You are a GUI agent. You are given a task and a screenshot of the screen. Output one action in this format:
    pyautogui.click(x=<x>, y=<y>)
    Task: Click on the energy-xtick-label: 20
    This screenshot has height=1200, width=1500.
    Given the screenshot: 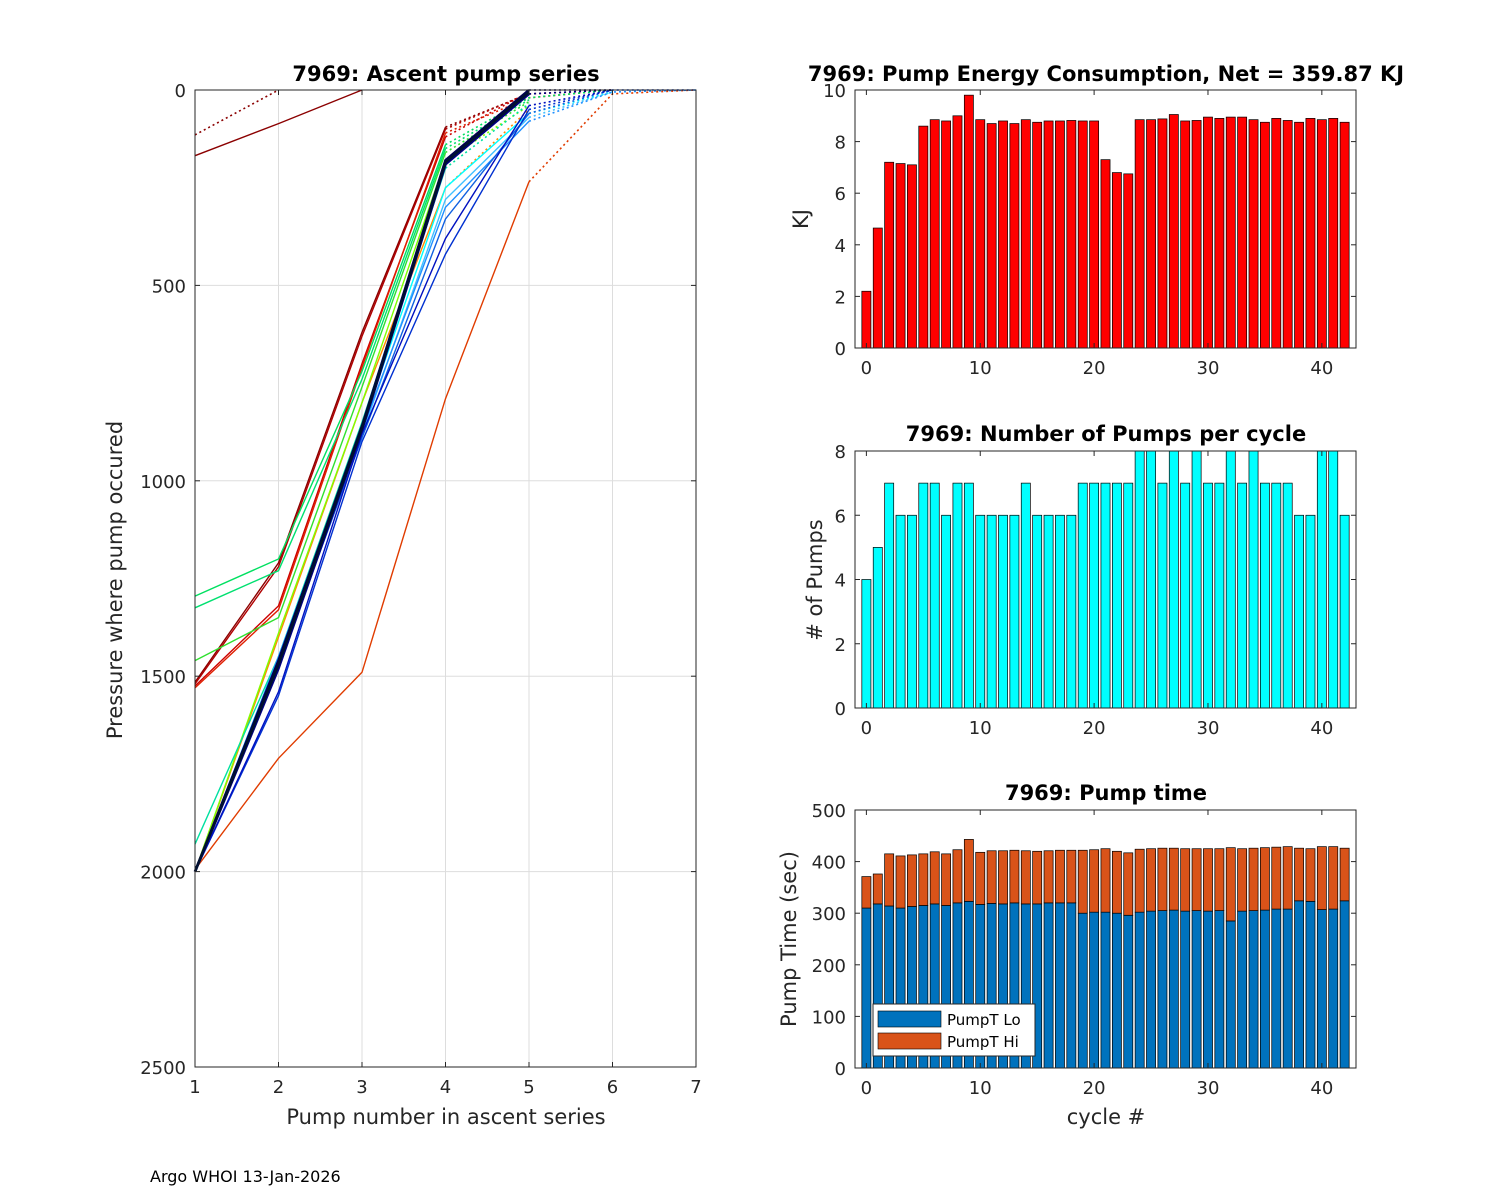 What is the action you would take?
    pyautogui.click(x=1094, y=368)
    